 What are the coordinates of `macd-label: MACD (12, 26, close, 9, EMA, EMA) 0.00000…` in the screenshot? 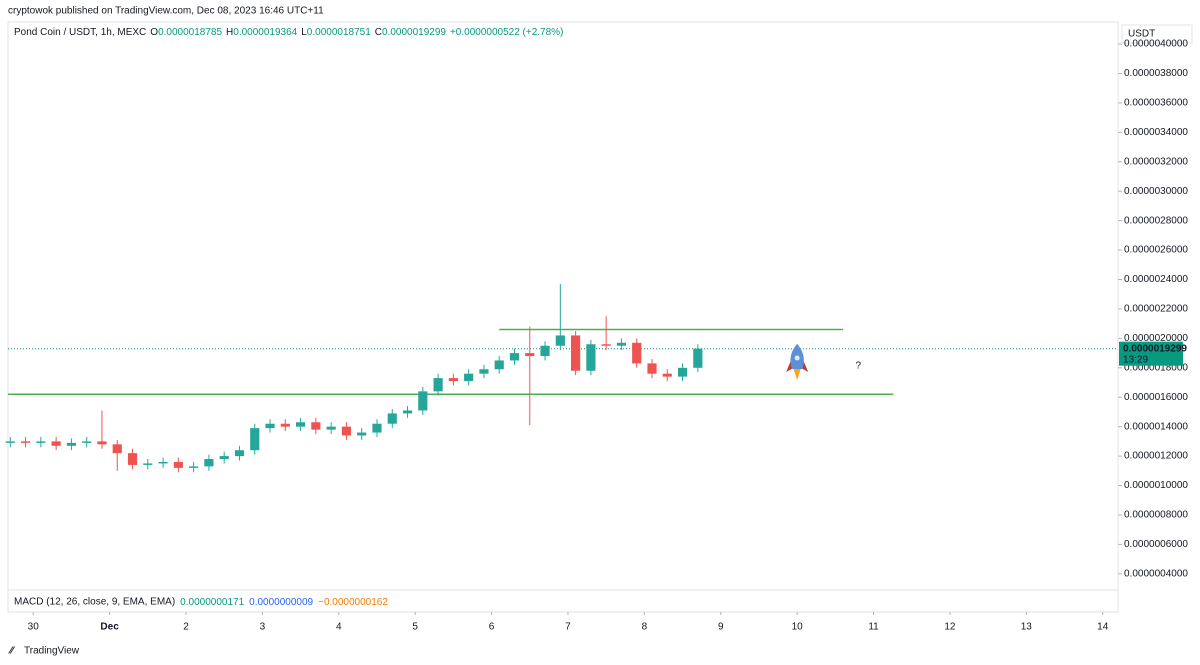 It's located at (201, 602).